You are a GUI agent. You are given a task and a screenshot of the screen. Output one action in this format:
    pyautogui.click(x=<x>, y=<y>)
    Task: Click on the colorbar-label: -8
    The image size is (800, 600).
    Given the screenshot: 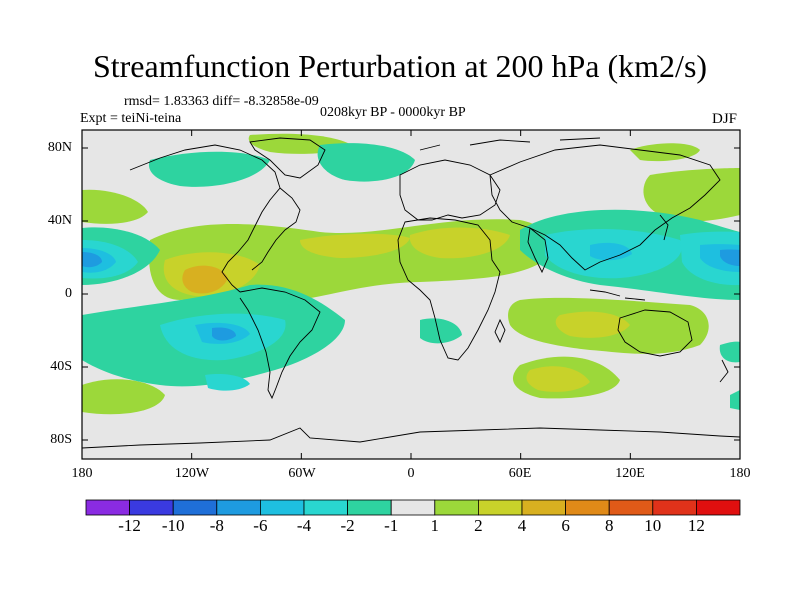 What is the action you would take?
    pyautogui.click(x=216, y=525)
    